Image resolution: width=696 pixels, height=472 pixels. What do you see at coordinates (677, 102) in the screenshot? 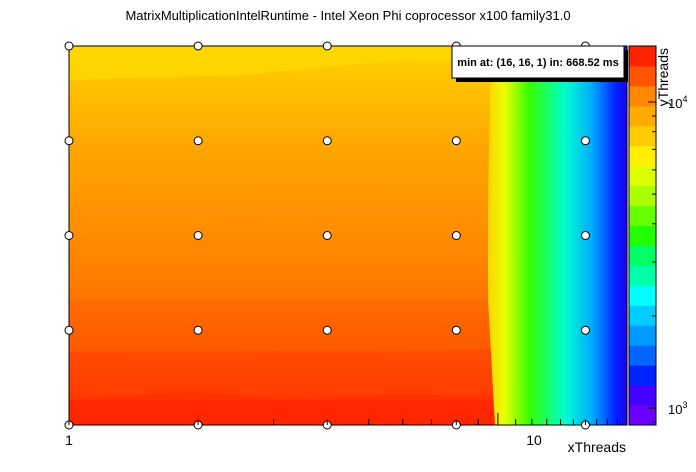
I see `z-tick-label-10e4: 10⁴` at bounding box center [677, 102].